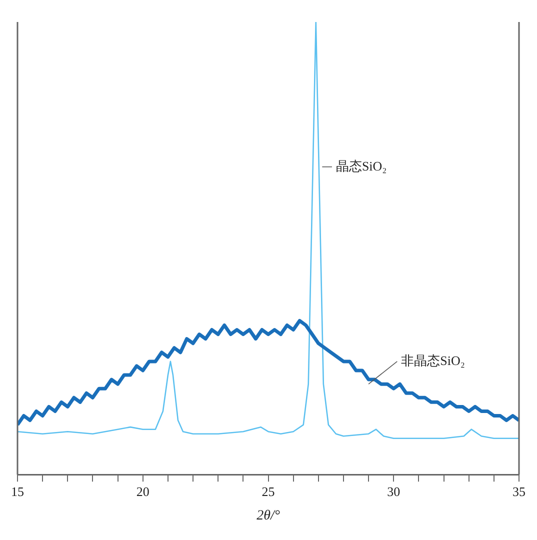  I want to click on x-tick-label: 35, so click(519, 491).